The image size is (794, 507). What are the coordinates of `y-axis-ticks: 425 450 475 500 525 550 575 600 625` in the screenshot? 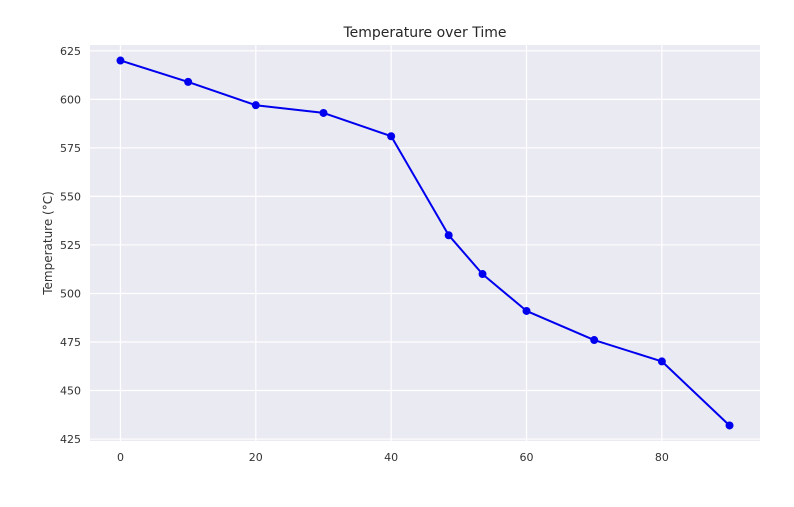 It's located at (70, 245).